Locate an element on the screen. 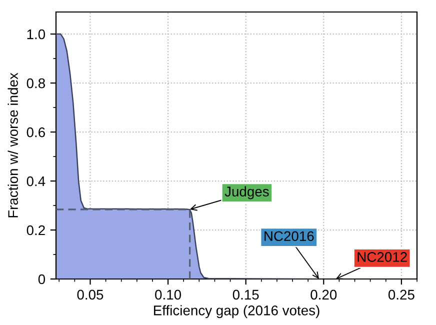  annotation: NC2016 is located at coordinates (289, 236).